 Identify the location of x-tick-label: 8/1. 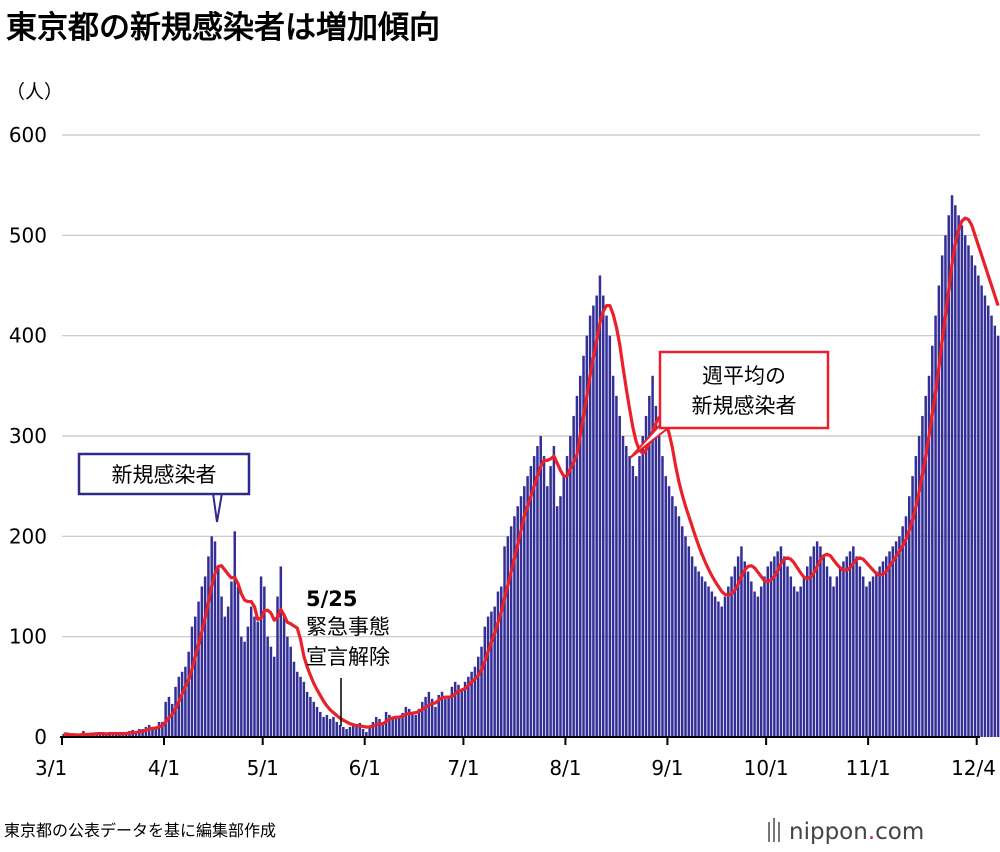
(565, 768).